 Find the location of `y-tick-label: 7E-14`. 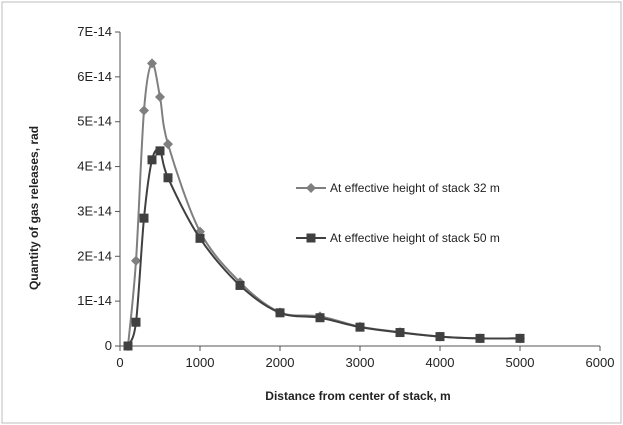

y-tick-label: 7E-14 is located at coordinates (94, 31).